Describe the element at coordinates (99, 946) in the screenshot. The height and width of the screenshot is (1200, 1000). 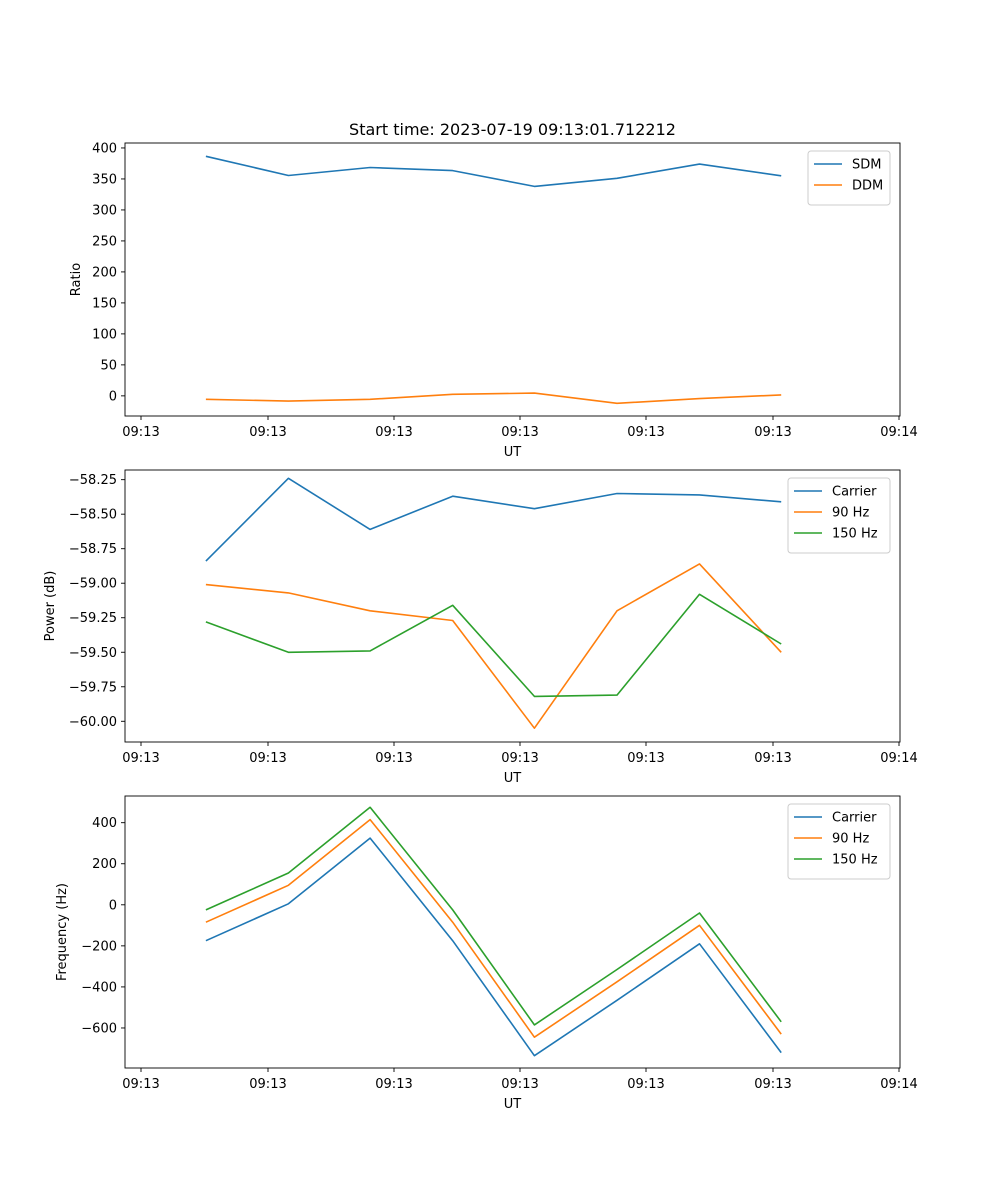
I see `y-tick-label: −200` at that location.